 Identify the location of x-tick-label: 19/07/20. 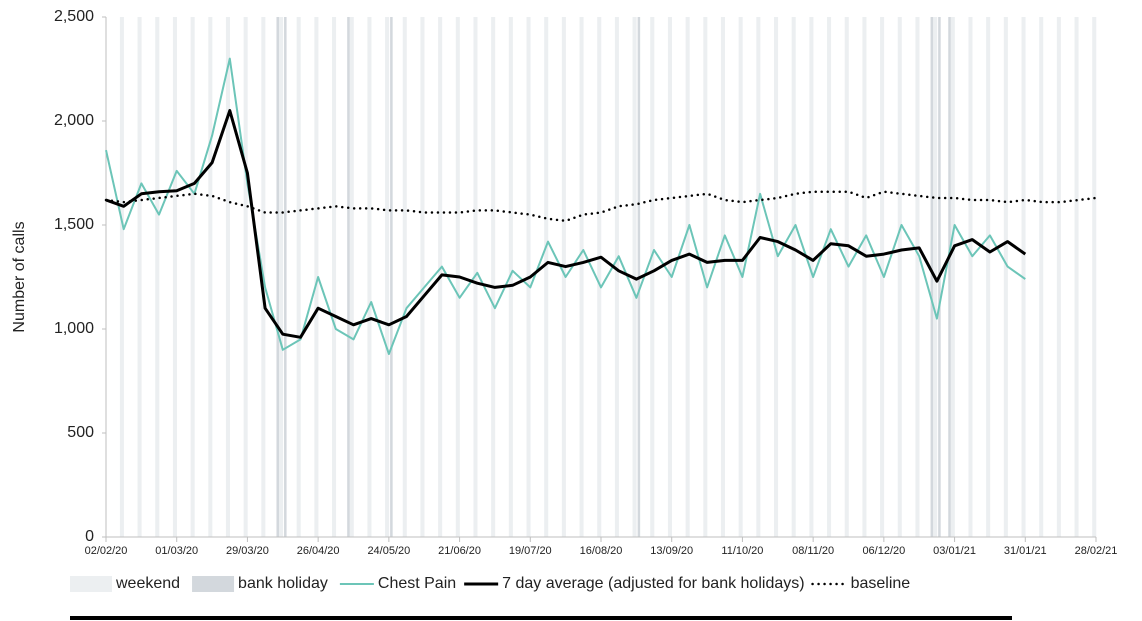
(530, 551).